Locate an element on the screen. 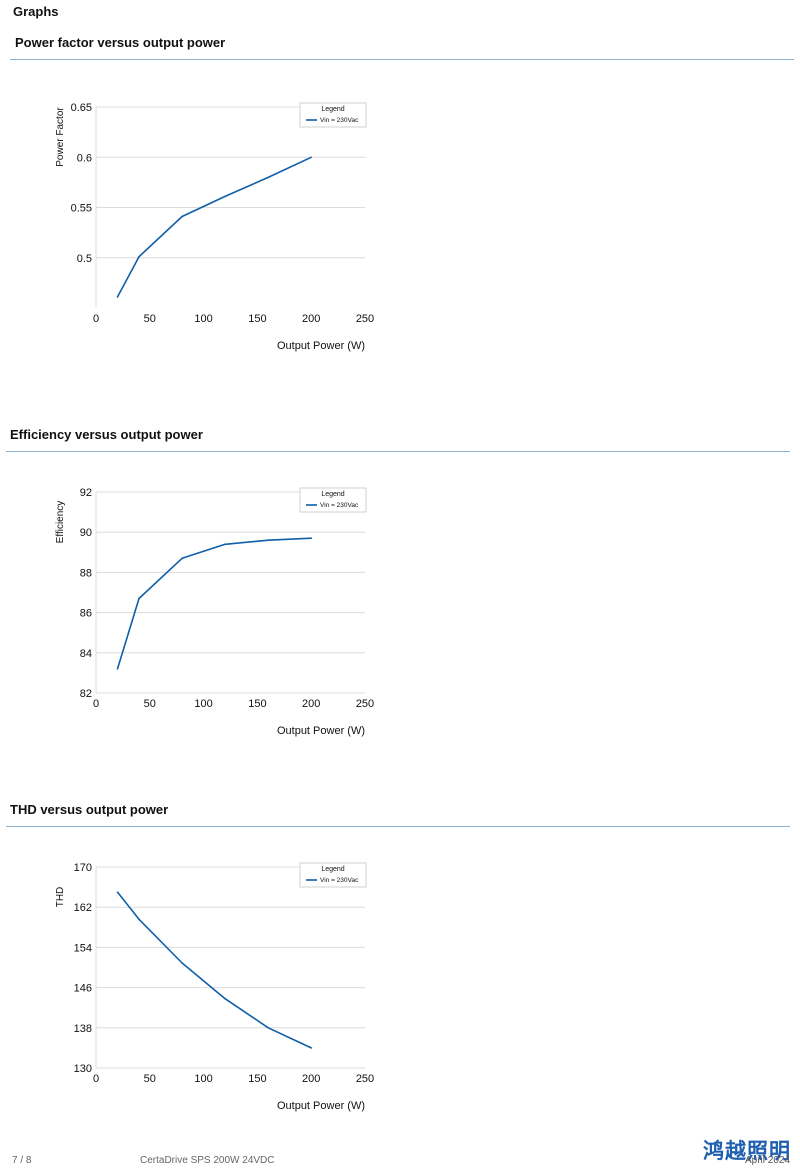 The image size is (800, 1170). chart-3-rule is located at coordinates (398, 826).